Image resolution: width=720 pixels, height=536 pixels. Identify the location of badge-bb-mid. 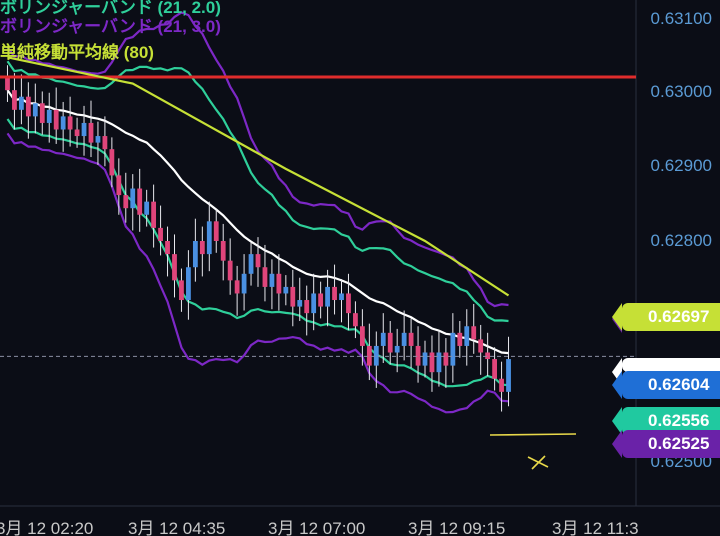
(666, 372).